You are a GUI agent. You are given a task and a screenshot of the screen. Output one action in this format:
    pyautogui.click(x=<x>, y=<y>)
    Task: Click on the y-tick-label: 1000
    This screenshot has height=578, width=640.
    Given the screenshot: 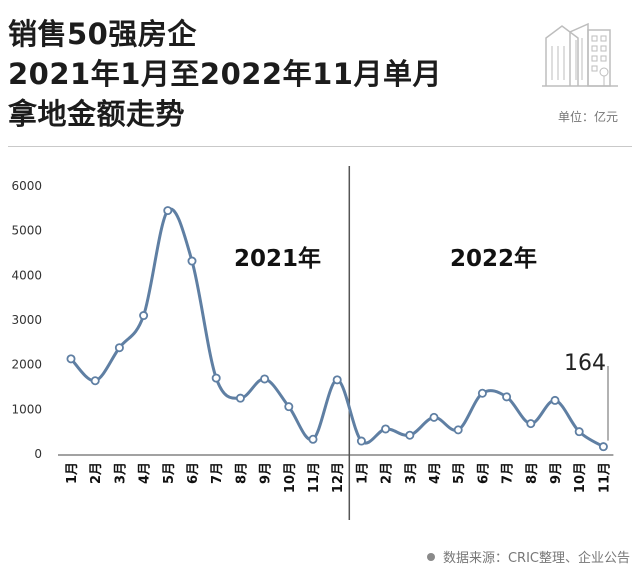 What is the action you would take?
    pyautogui.click(x=26, y=409)
    